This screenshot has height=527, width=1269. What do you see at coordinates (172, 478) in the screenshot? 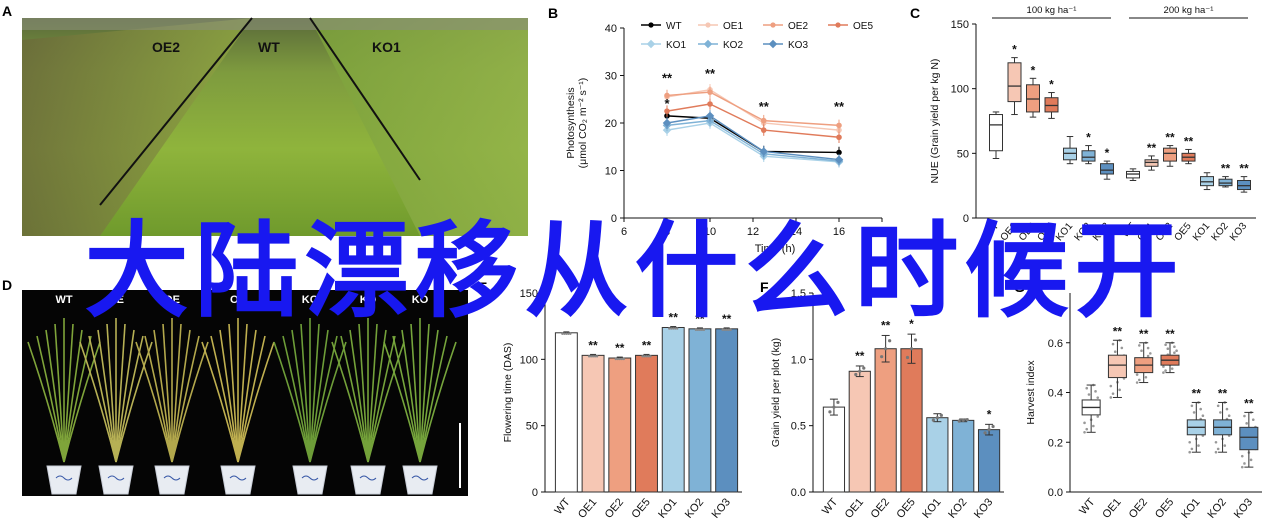
I see `pot-decoration` at bounding box center [172, 478].